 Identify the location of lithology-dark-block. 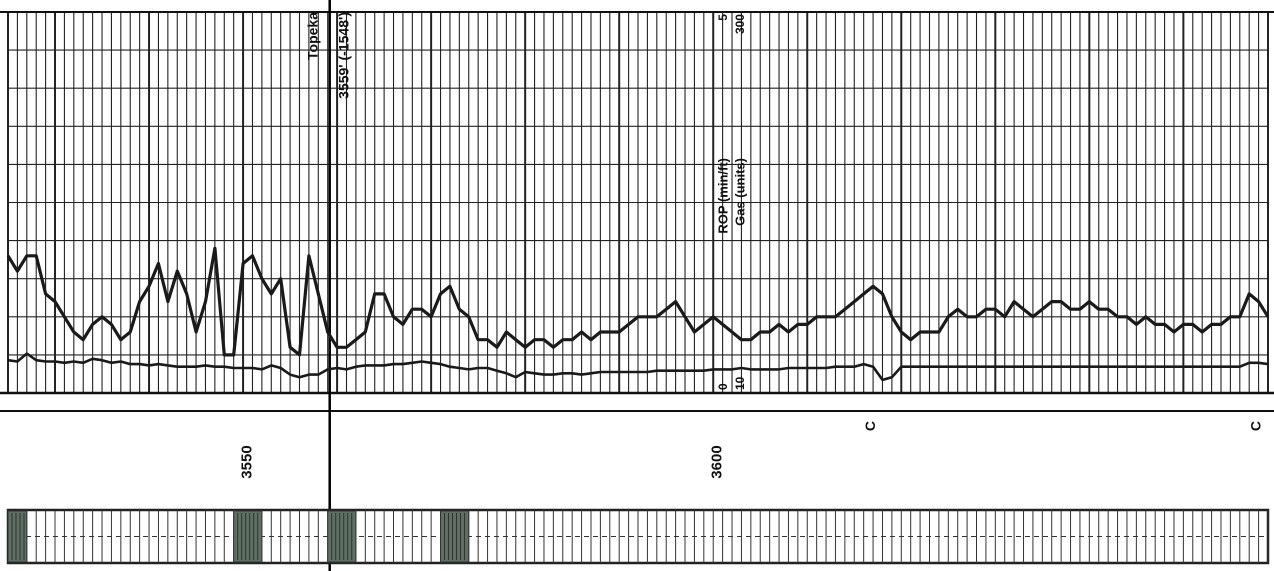
(17, 536).